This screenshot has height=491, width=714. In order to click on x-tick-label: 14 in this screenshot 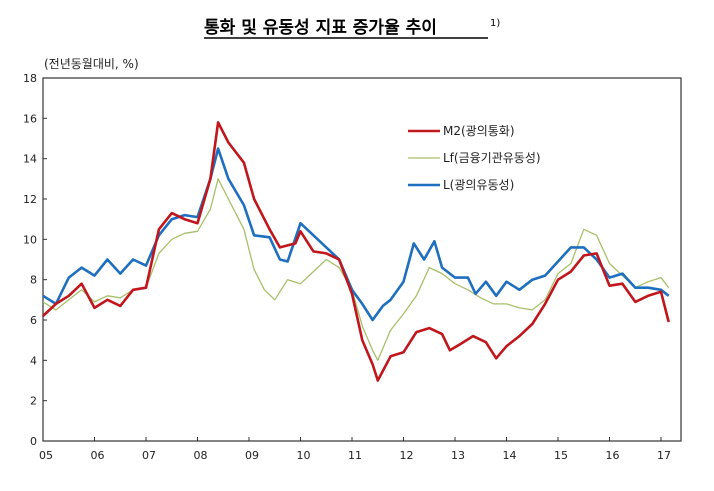, I will do `click(510, 455)`.